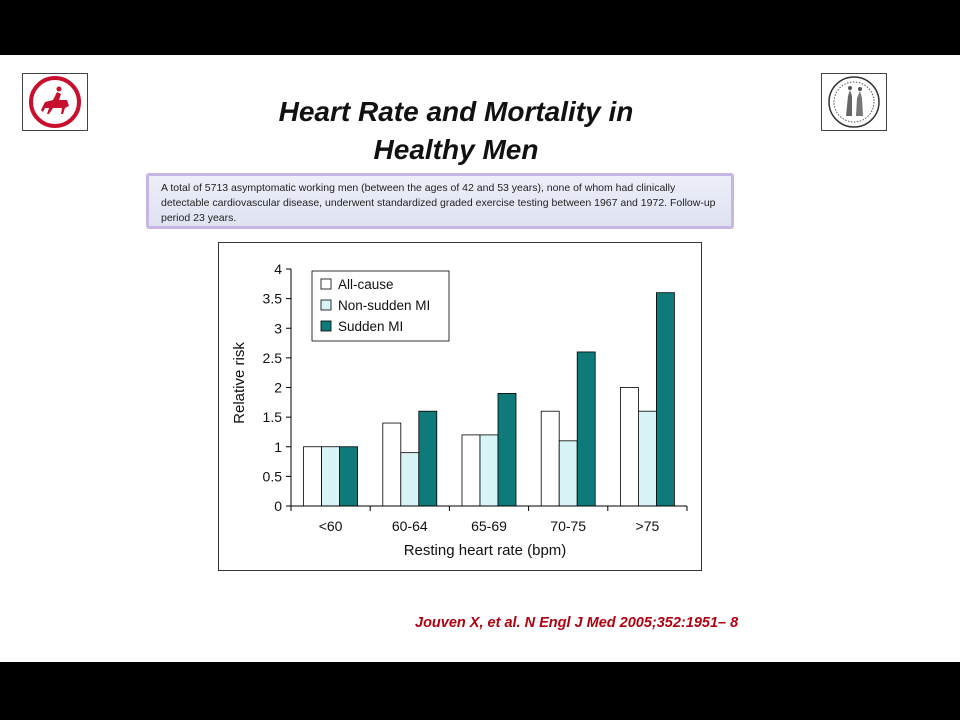  I want to click on university-seal-right, so click(854, 102).